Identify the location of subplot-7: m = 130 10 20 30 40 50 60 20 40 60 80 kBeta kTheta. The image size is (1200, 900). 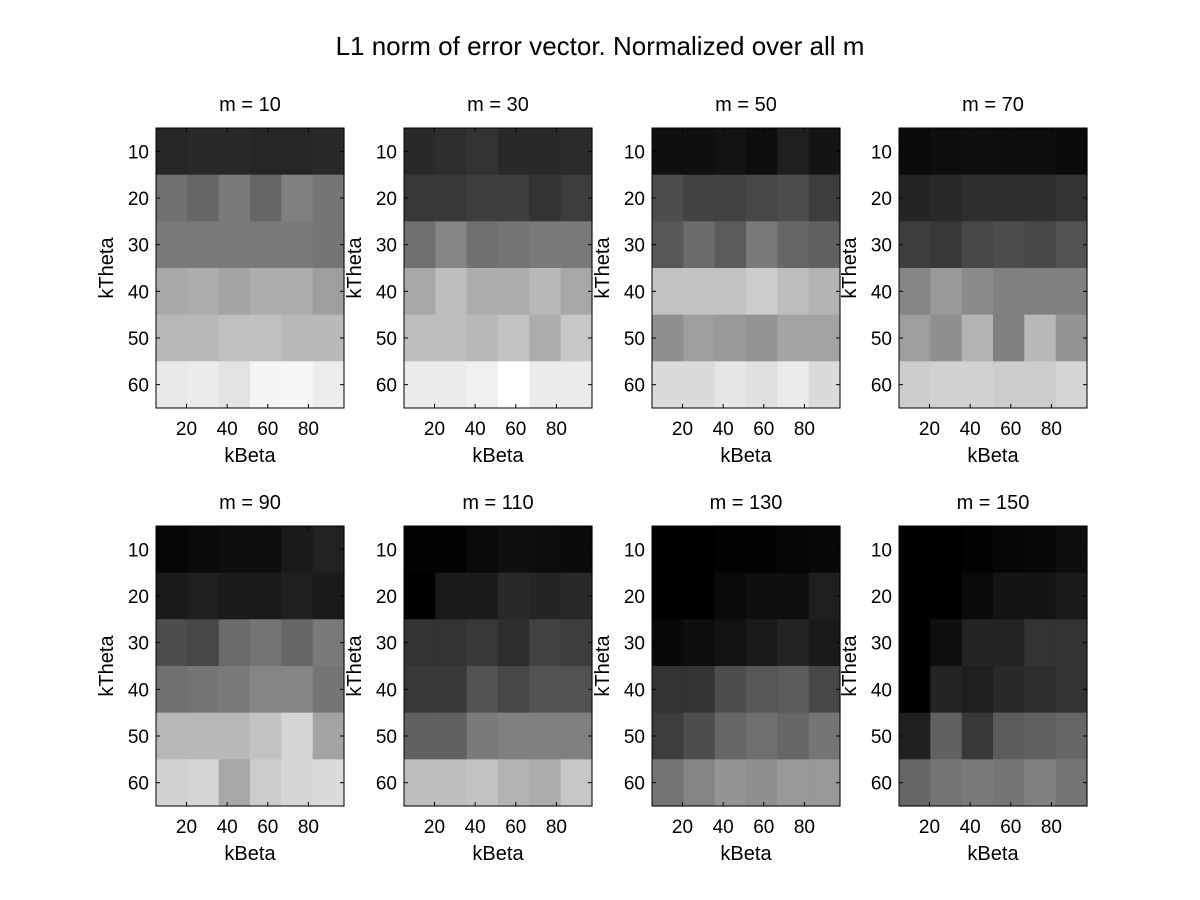
(716, 678).